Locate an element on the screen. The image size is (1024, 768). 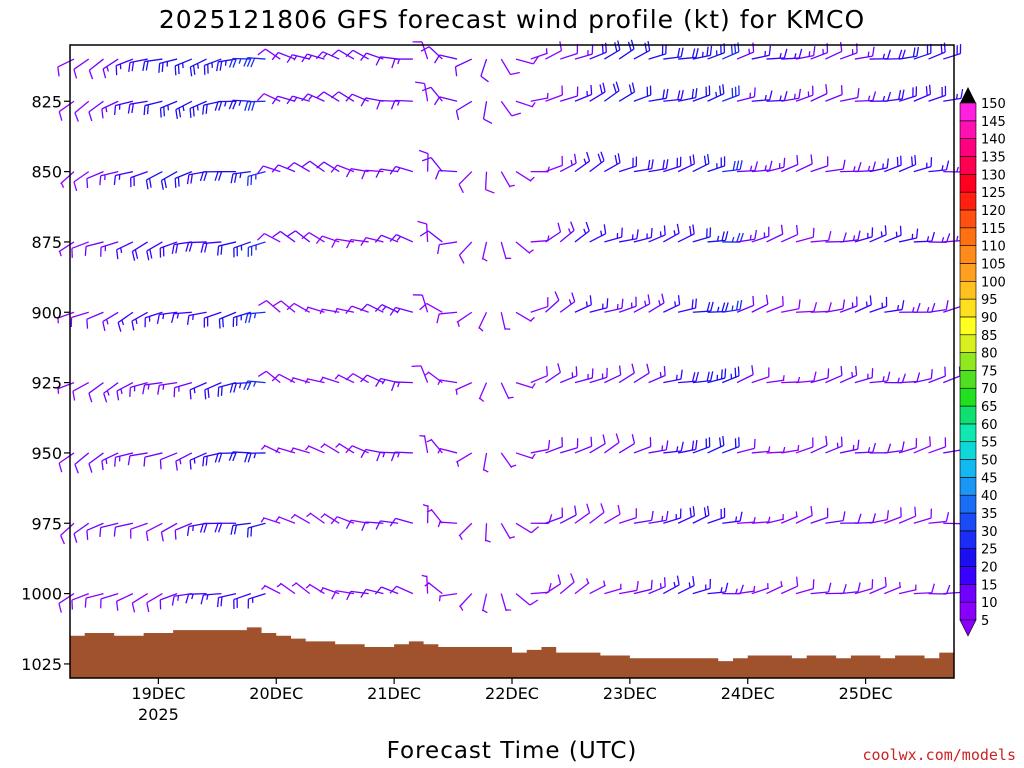
x-tick-label: 20DEC is located at coordinates (276, 693).